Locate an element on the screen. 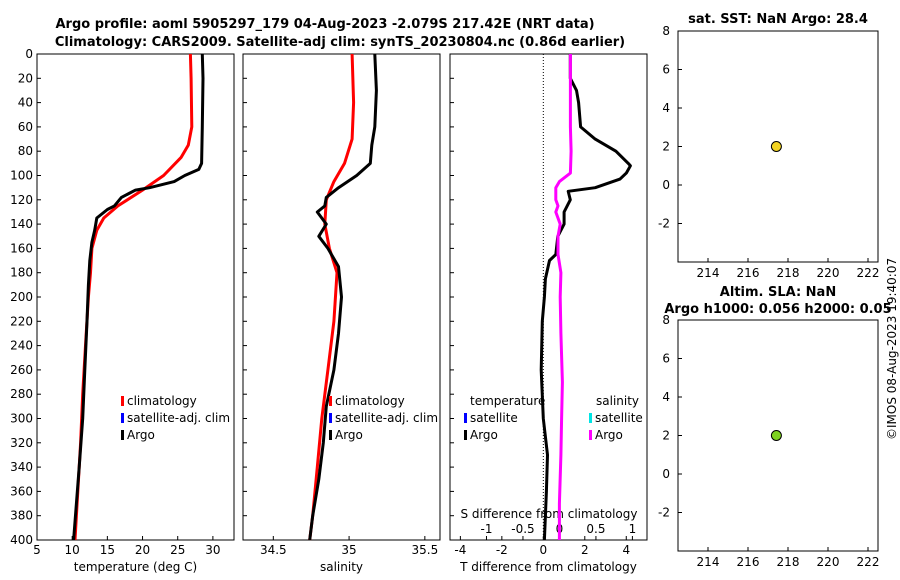 This screenshot has width=900, height=580. x-tick-label: 15 is located at coordinates (107, 550).